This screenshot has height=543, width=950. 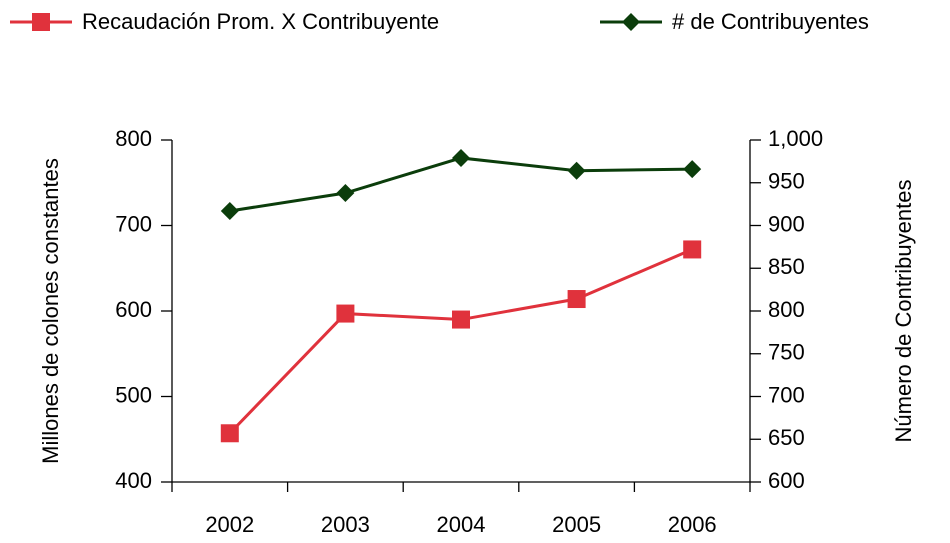 What do you see at coordinates (786, 394) in the screenshot?
I see `y2-tick-label: 700` at bounding box center [786, 394].